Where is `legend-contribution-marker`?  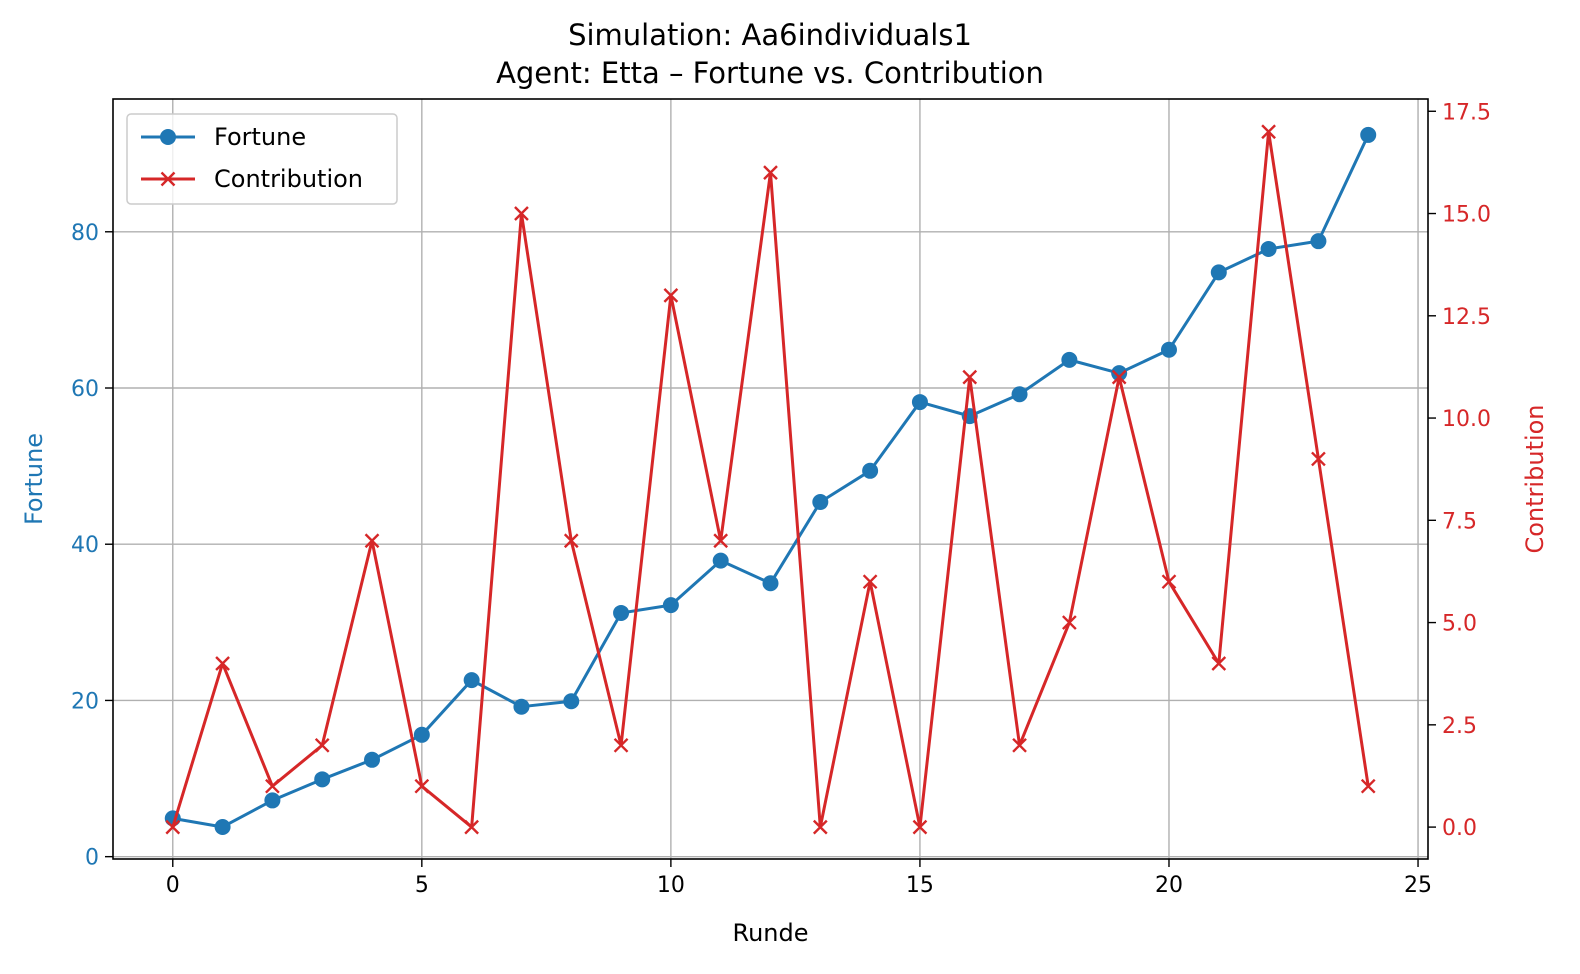
legend-contribution-marker is located at coordinates (168, 179).